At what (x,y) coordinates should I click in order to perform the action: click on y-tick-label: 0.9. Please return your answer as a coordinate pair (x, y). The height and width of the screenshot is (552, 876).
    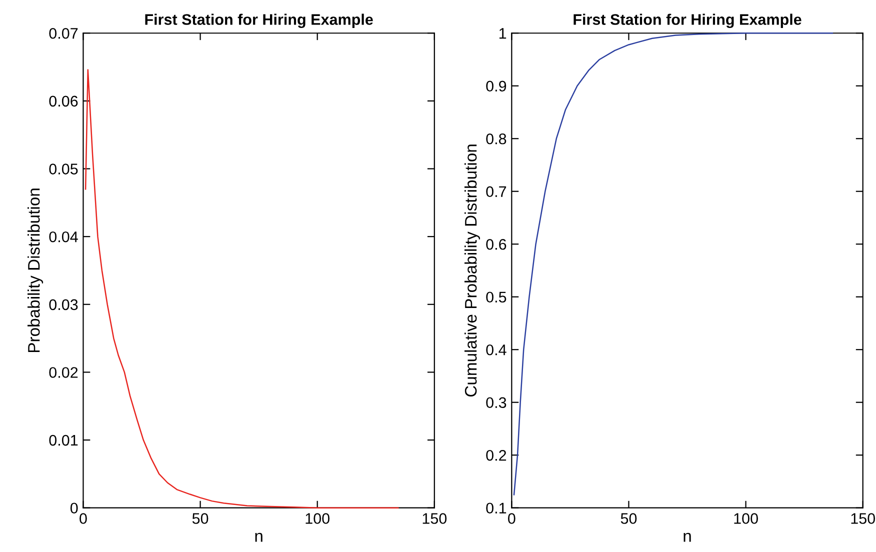
    Looking at the image, I should click on (496, 86).